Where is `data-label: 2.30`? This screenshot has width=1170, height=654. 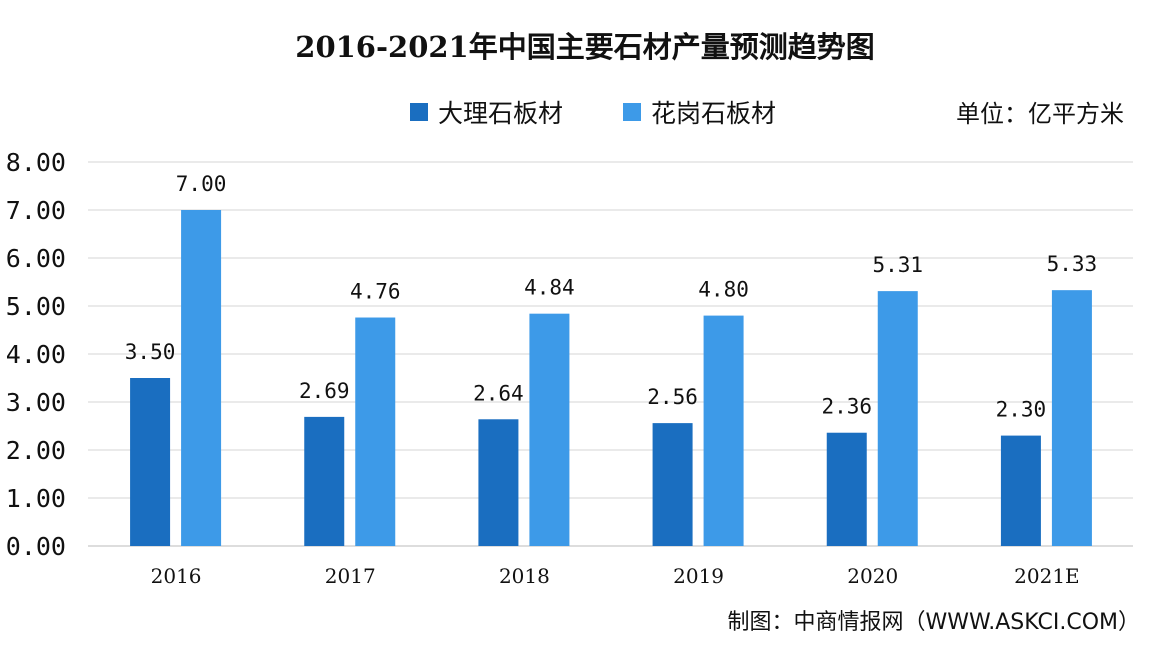
data-label: 2.30 is located at coordinates (1021, 410).